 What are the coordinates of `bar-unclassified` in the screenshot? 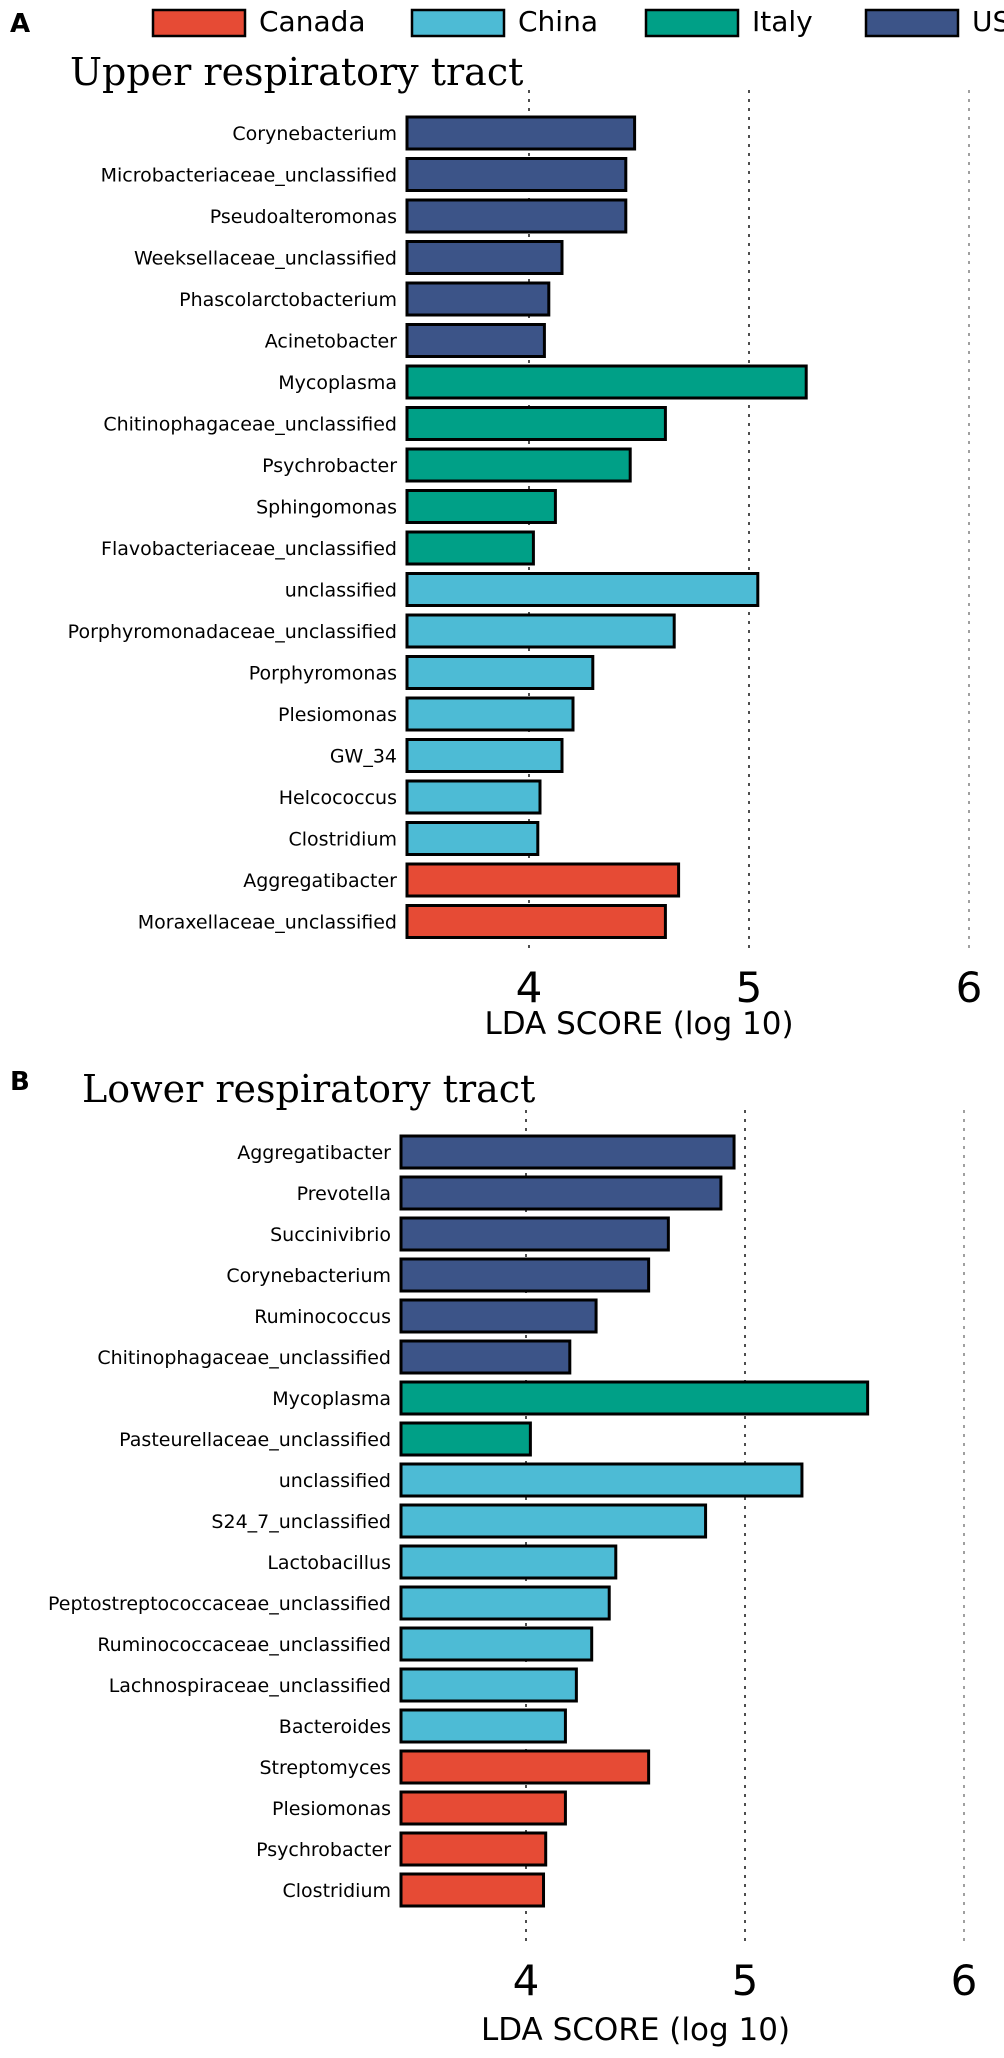 It's located at (601, 1480).